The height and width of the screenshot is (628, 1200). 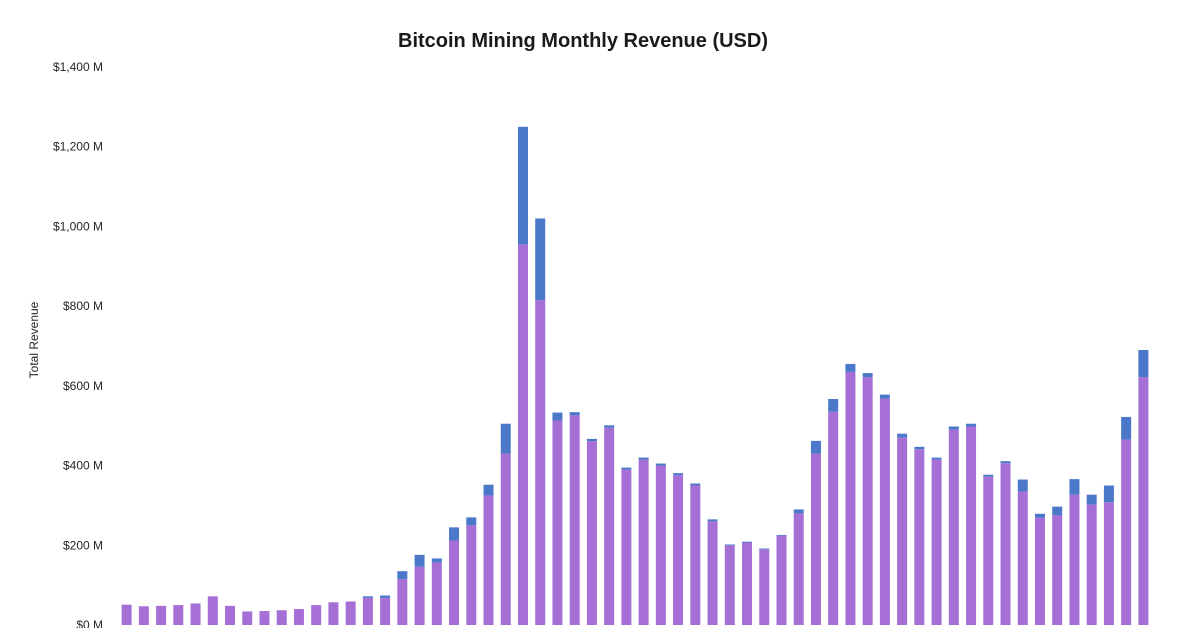 What do you see at coordinates (83, 466) in the screenshot?
I see `y-tick-label: $400 M` at bounding box center [83, 466].